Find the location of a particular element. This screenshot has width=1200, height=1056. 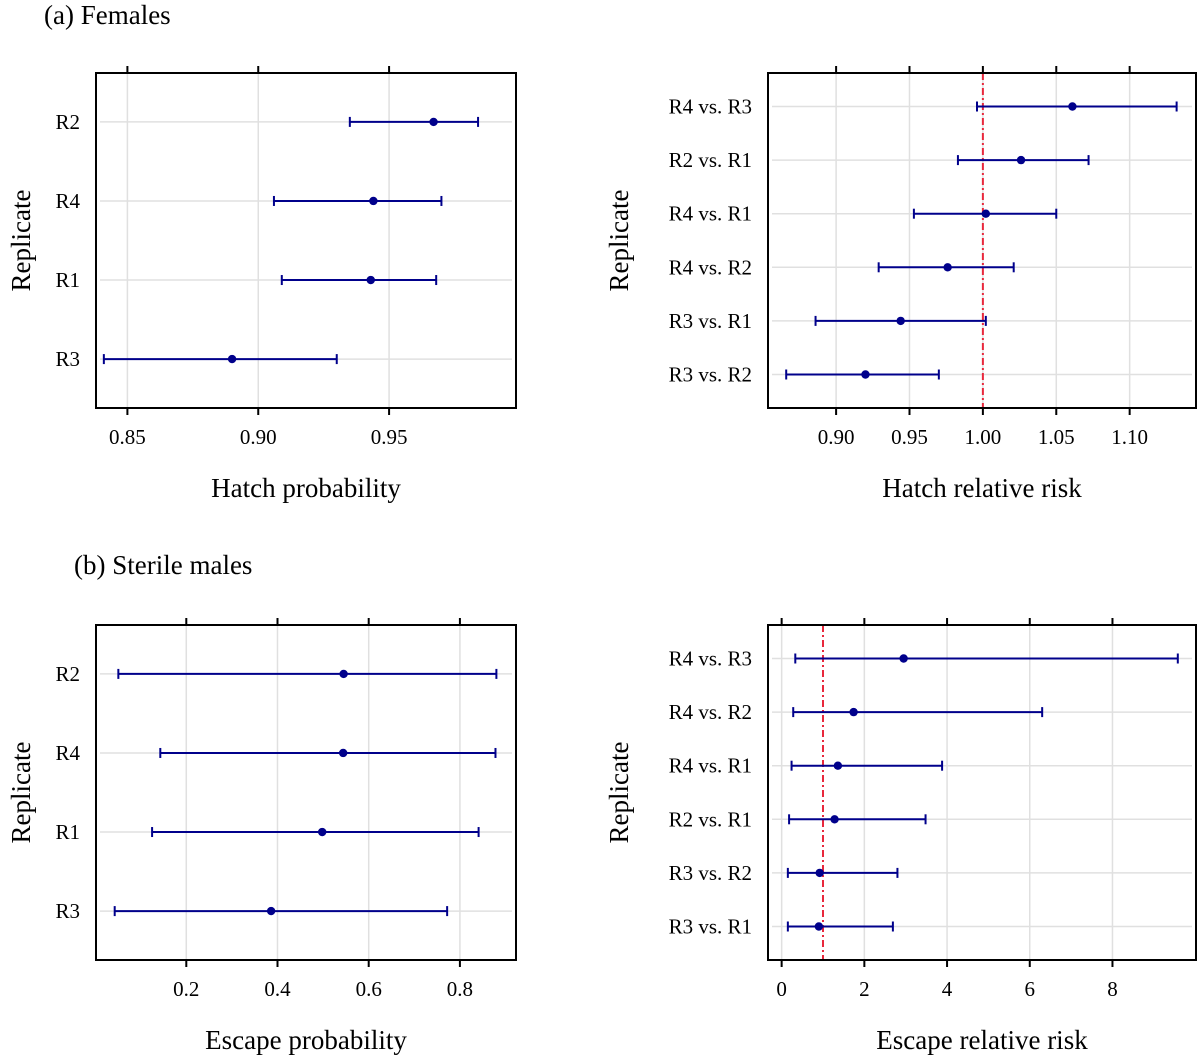

x-tick-label: 8 is located at coordinates (1112, 989).